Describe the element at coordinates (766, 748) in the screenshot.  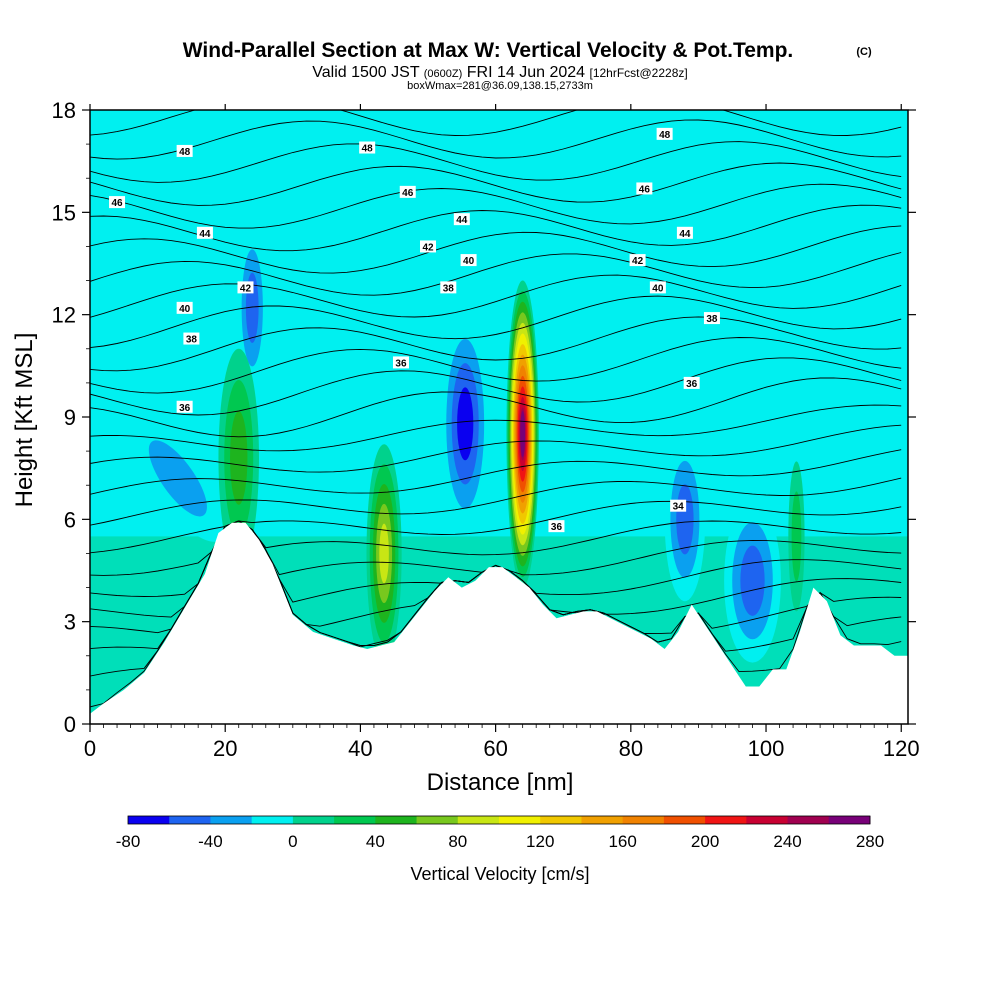
I see `x-tick-label: 100` at that location.